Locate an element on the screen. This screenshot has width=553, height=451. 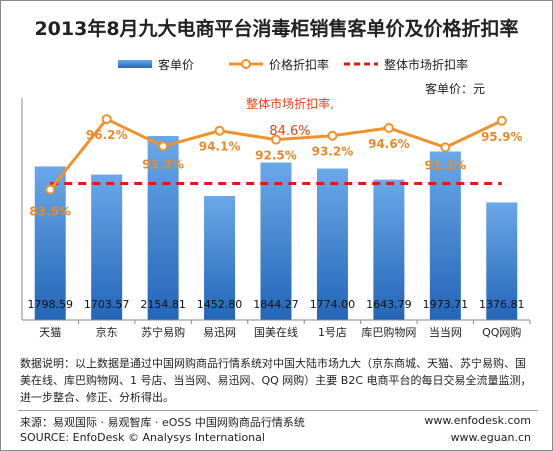
legend-dashed-swatch is located at coordinates (361, 64).